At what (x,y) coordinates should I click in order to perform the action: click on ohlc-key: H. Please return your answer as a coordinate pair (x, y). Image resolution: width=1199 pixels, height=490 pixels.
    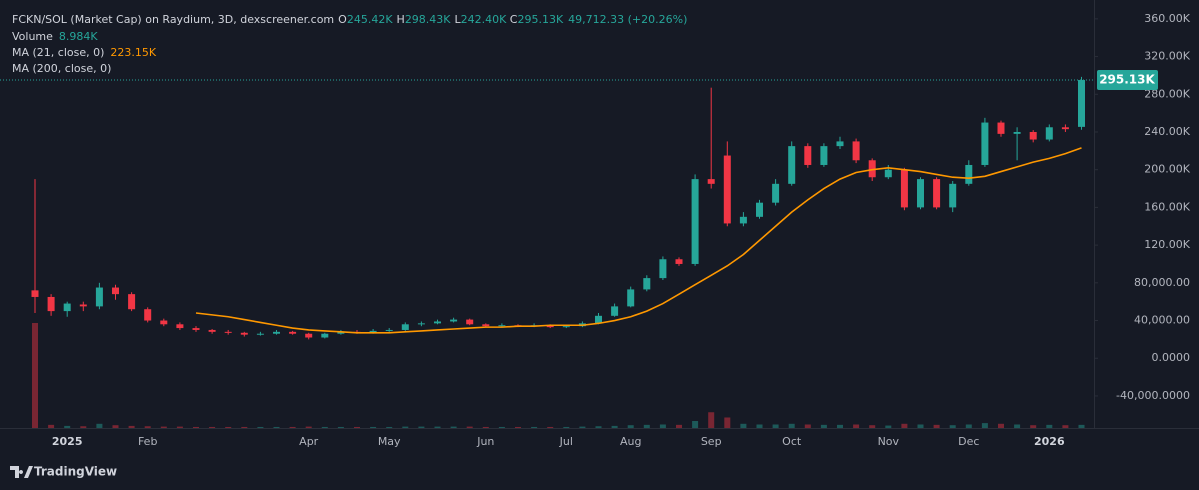
    Looking at the image, I should click on (401, 19).